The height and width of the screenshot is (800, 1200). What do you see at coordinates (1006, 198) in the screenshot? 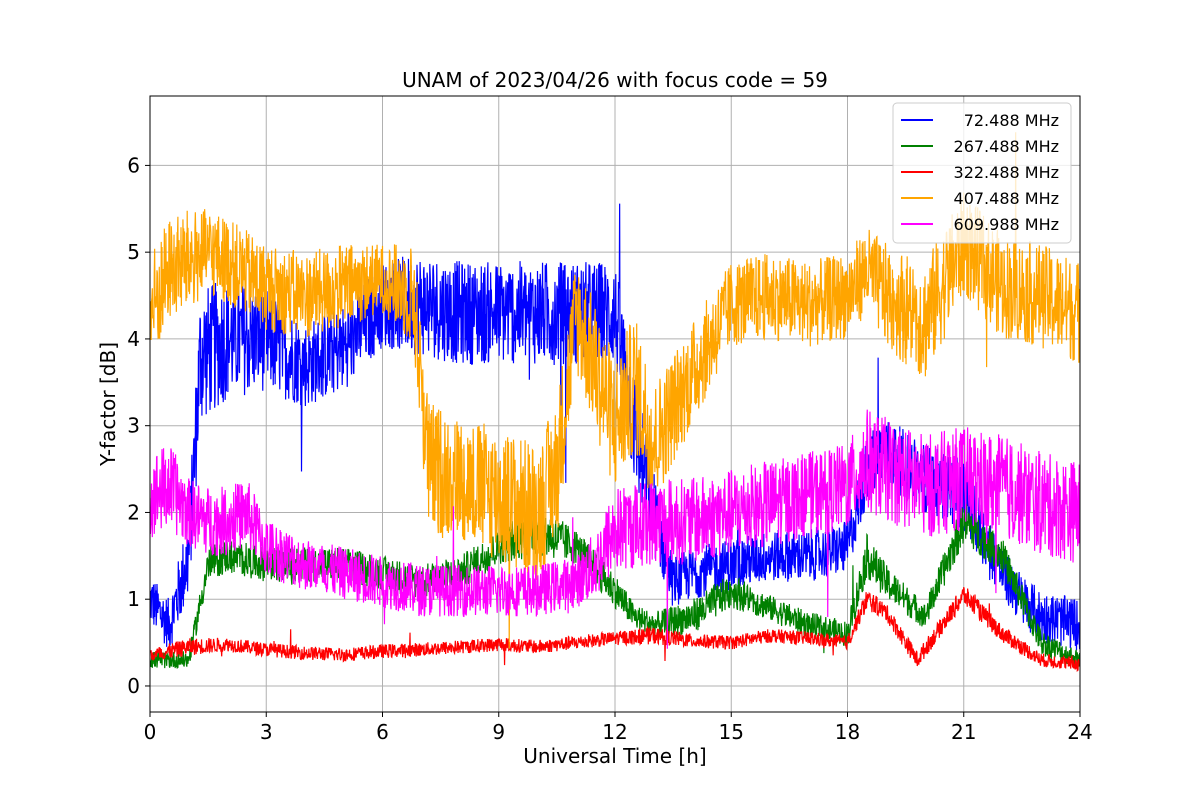
I see `legend-label: 407.488 MHz` at bounding box center [1006, 198].